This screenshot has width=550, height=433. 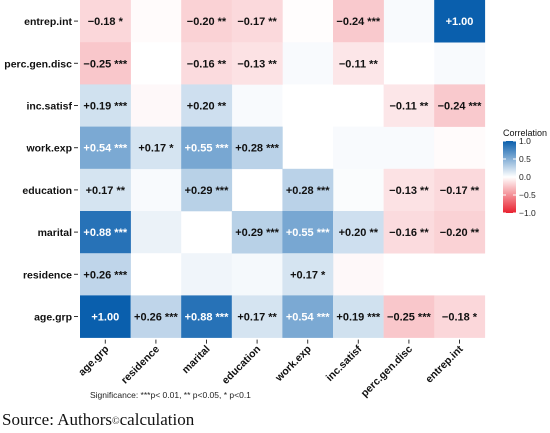 I want to click on y-tick-label: age.grp, so click(x=53, y=318).